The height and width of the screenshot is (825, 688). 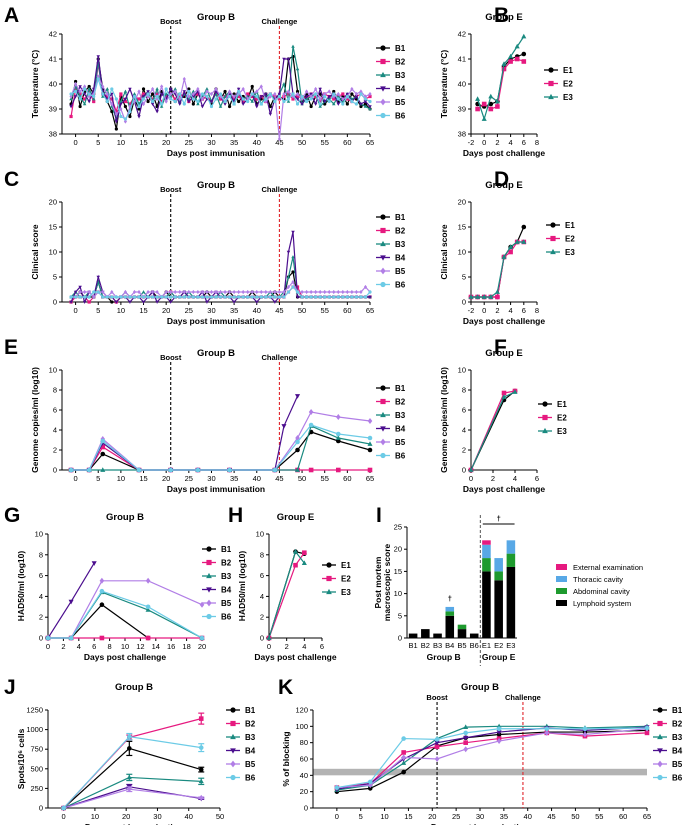 What do you see at coordinates (370, 142) in the screenshot?
I see `x-tick-label: 65` at bounding box center [370, 142].